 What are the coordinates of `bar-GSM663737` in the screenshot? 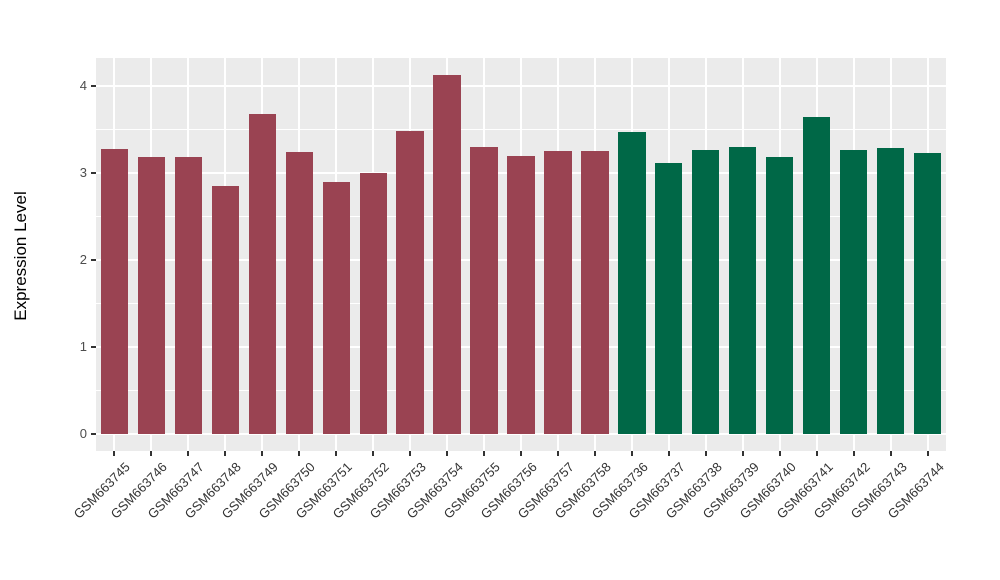 It's located at (669, 298).